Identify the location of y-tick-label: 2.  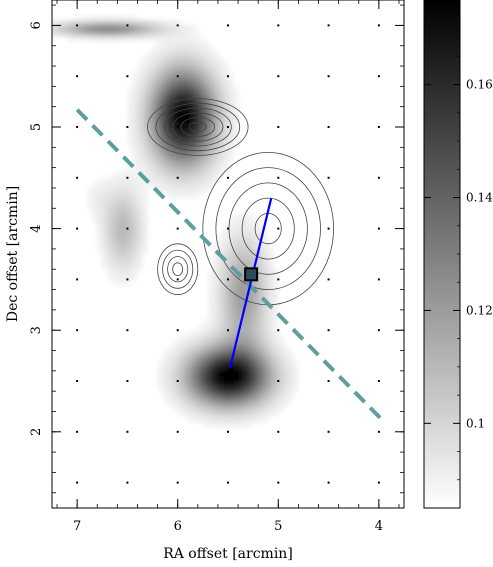
(36, 432).